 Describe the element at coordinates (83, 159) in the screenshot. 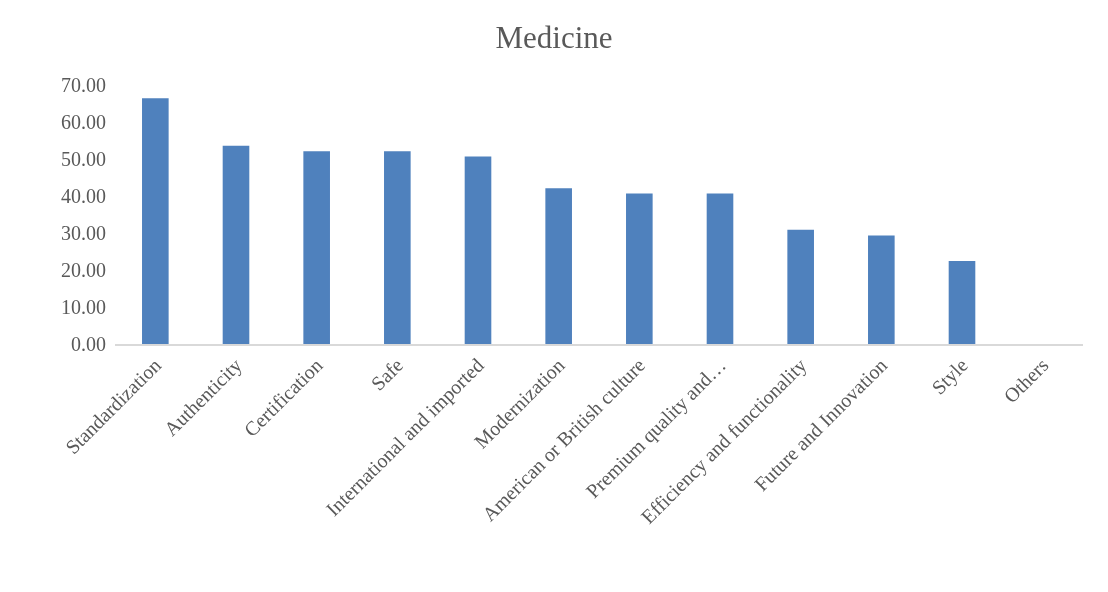

I see `y-tick-label: 50.00` at that location.